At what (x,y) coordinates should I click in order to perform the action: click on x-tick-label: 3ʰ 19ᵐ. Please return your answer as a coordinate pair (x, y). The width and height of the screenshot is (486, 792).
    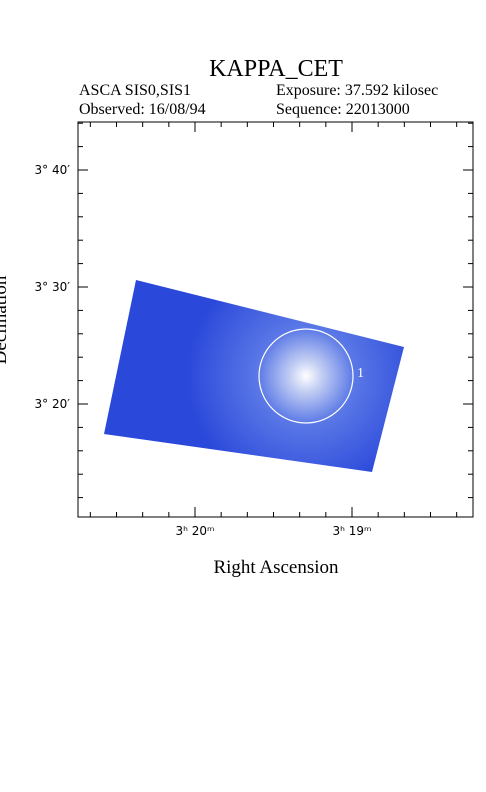
    Looking at the image, I should click on (351, 531).